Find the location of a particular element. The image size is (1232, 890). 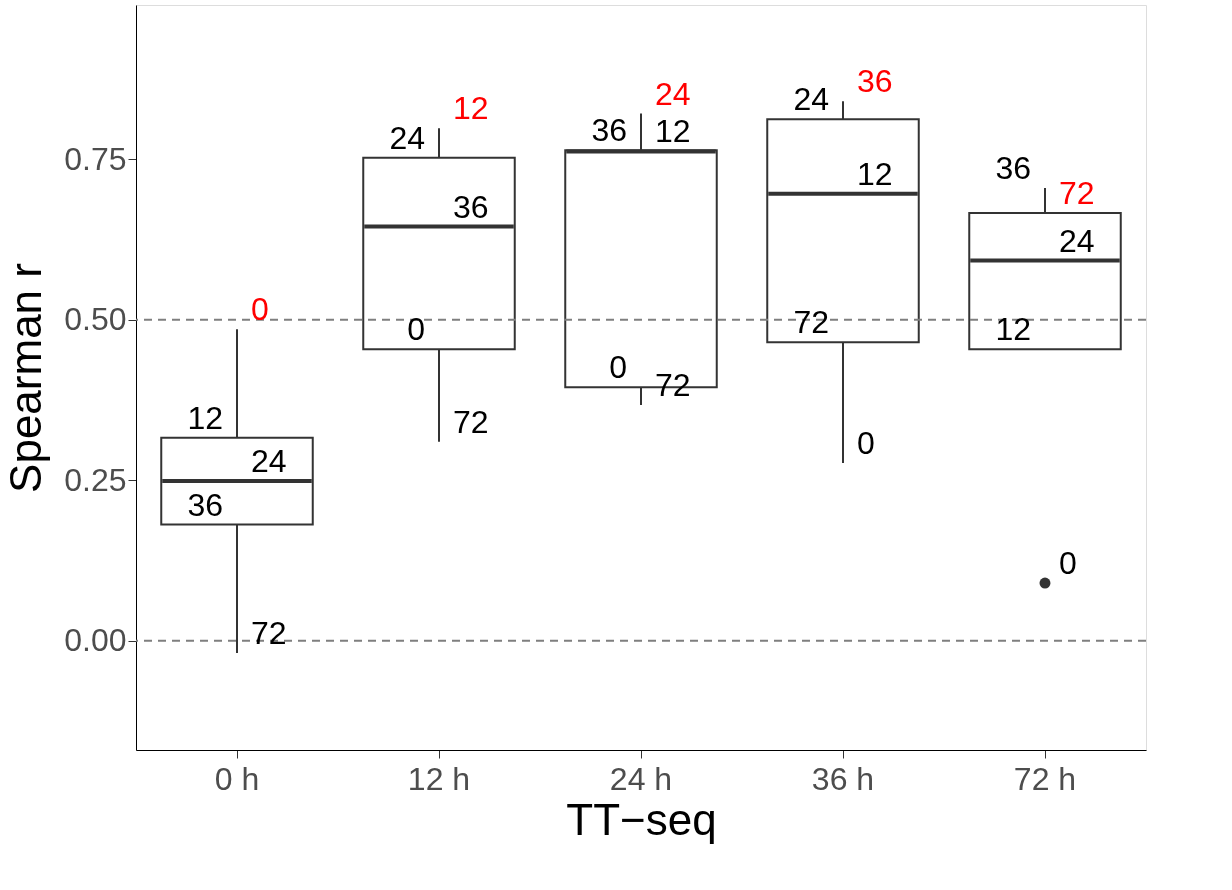

y-tick-label: 0.25 is located at coordinates (95, 479).